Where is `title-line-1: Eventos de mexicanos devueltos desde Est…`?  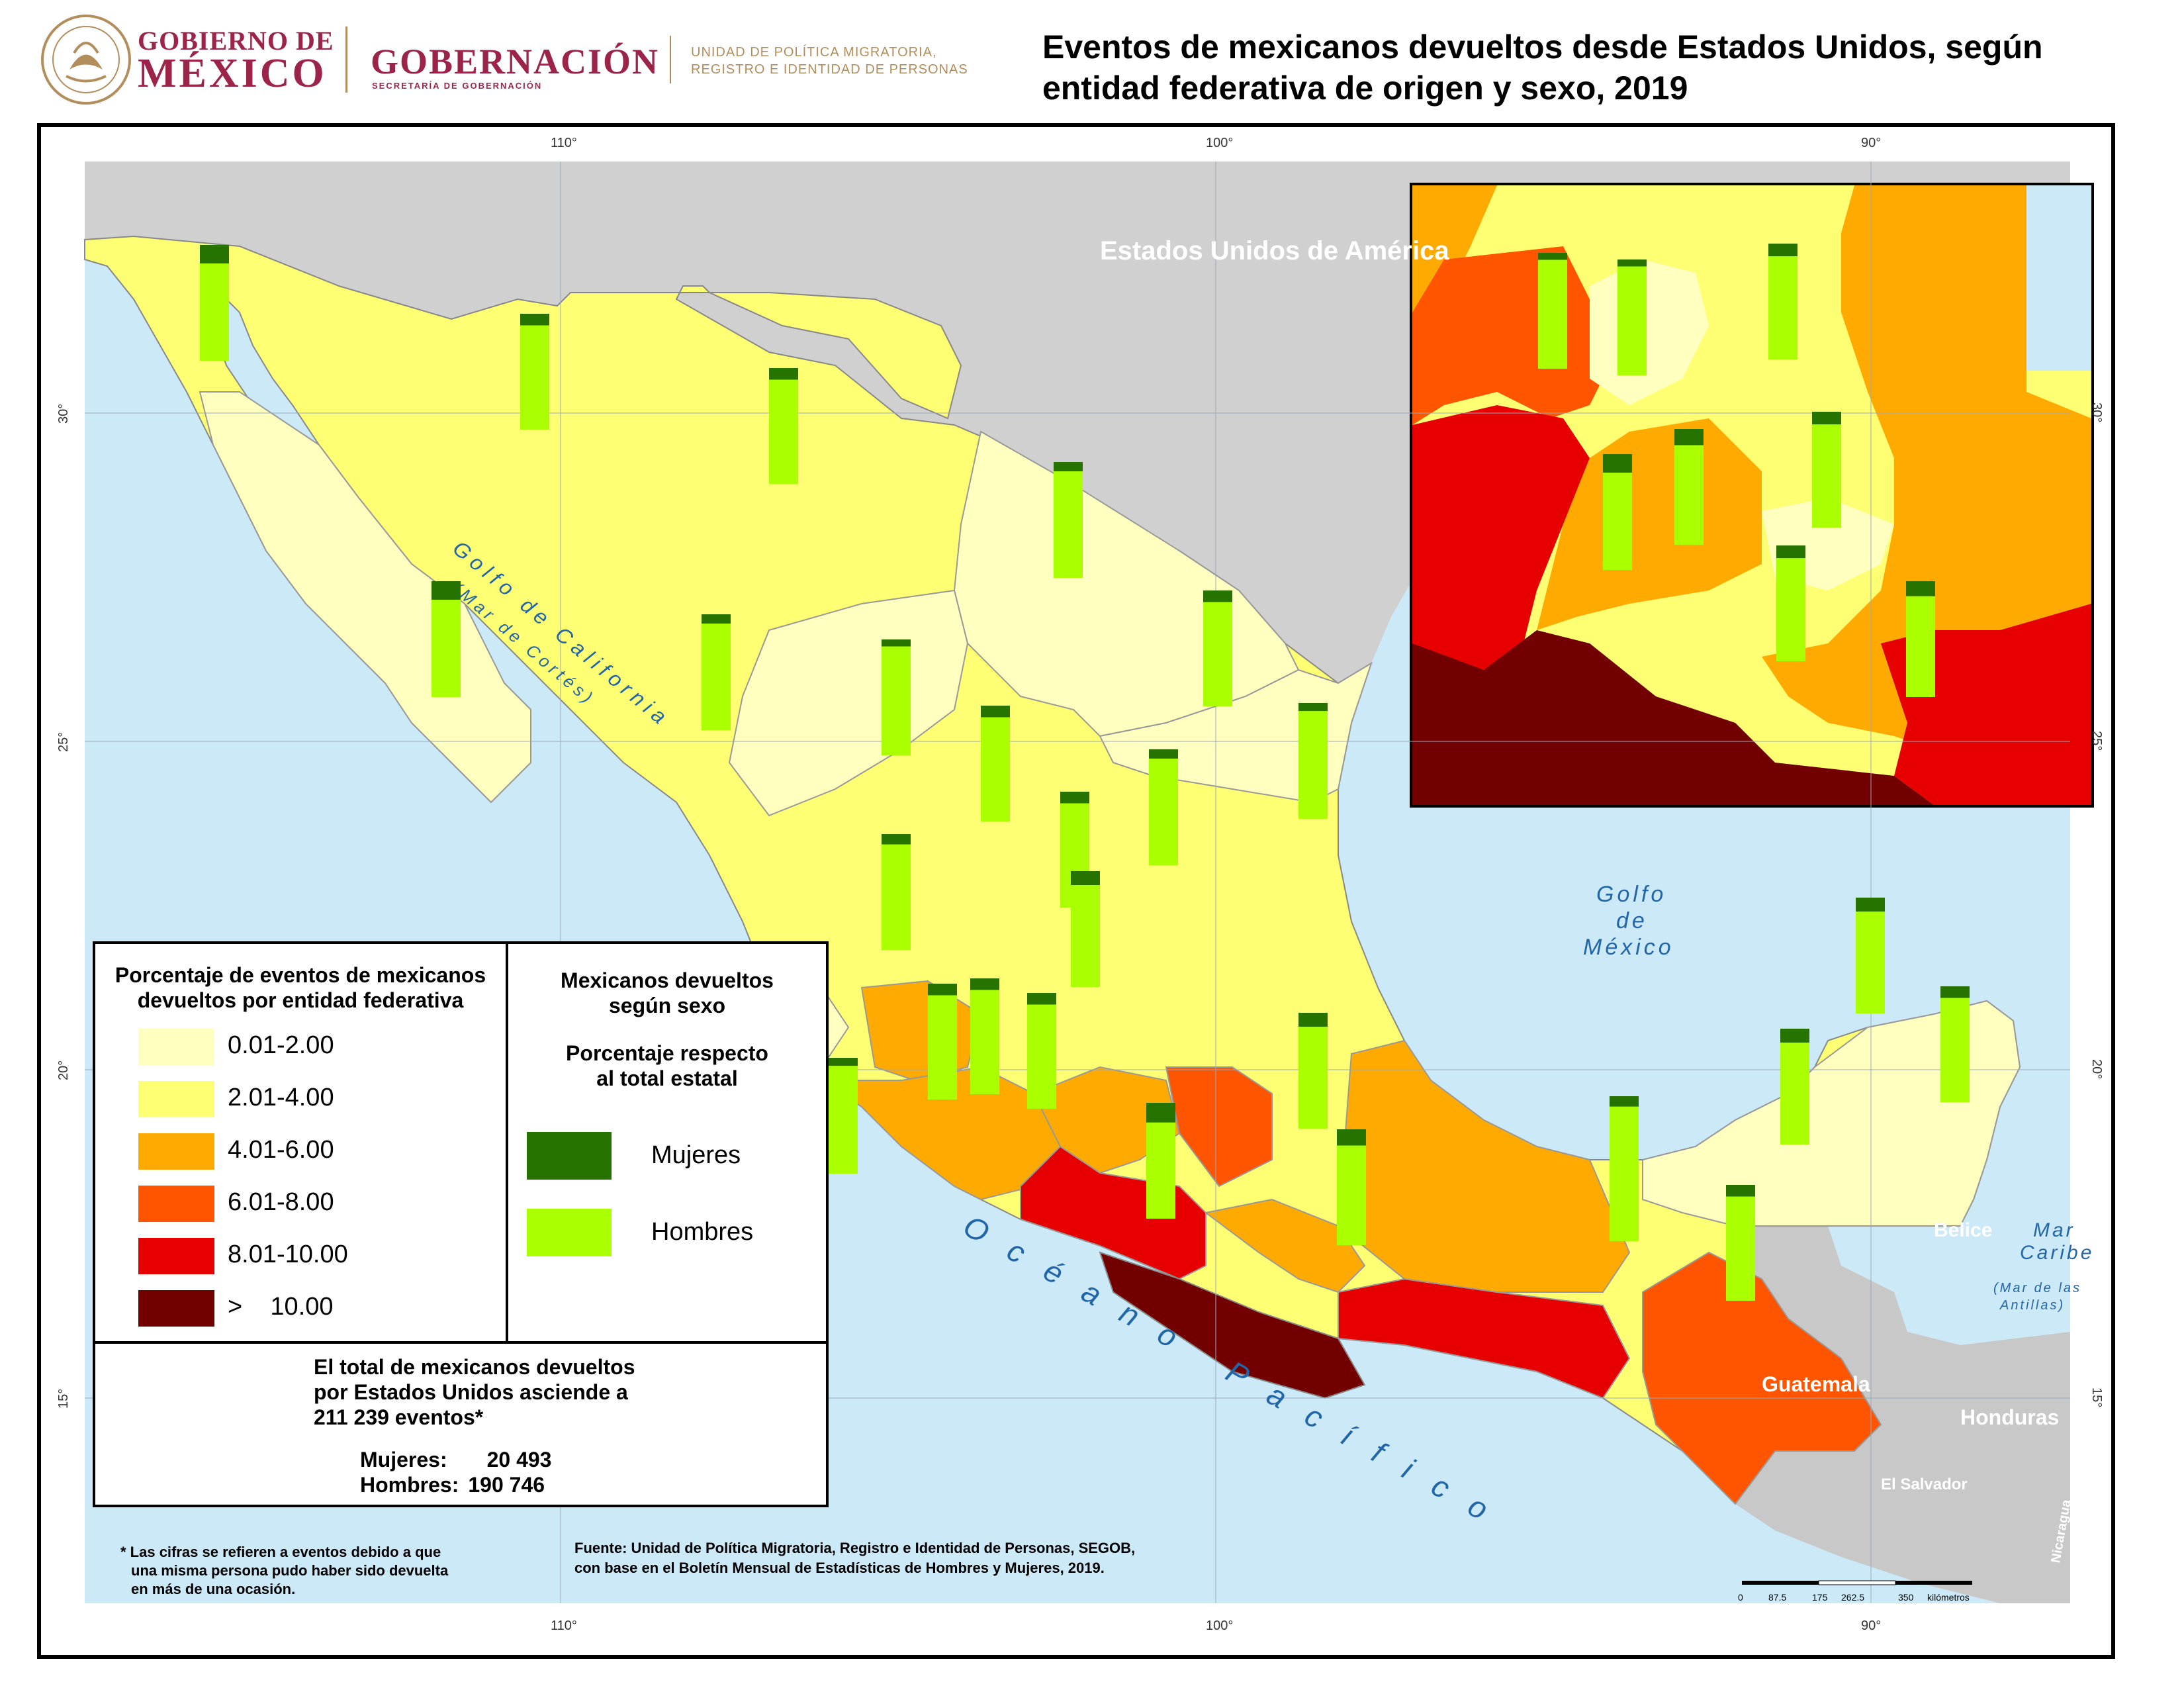 title-line-1: Eventos de mexicanos devueltos desde Est… is located at coordinates (1542, 47).